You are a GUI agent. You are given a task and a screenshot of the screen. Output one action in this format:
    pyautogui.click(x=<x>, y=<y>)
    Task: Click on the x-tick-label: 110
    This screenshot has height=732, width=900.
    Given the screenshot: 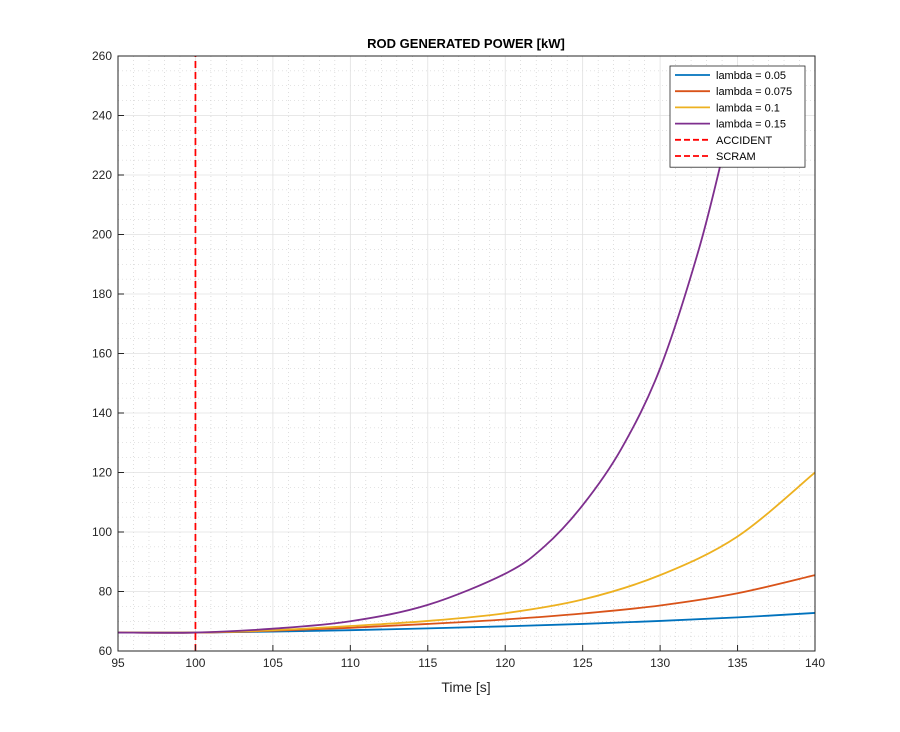 What is the action you would take?
    pyautogui.click(x=350, y=663)
    